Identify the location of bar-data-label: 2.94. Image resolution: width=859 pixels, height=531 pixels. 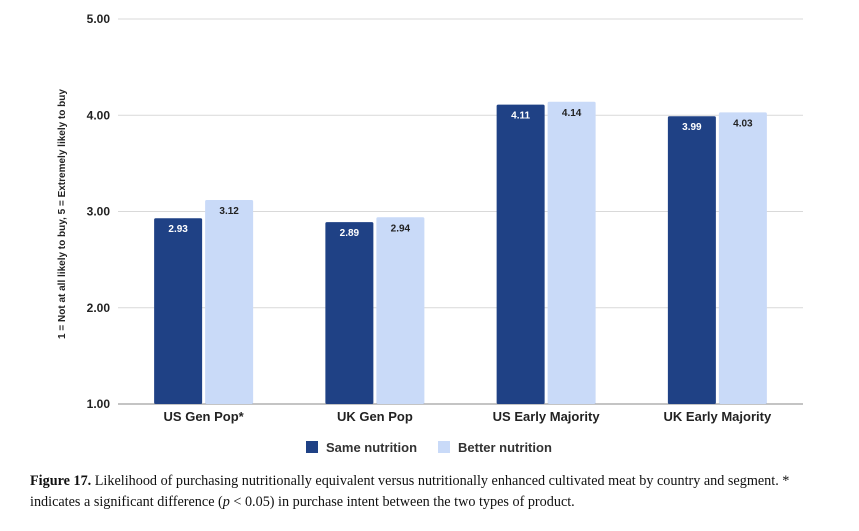
(401, 228).